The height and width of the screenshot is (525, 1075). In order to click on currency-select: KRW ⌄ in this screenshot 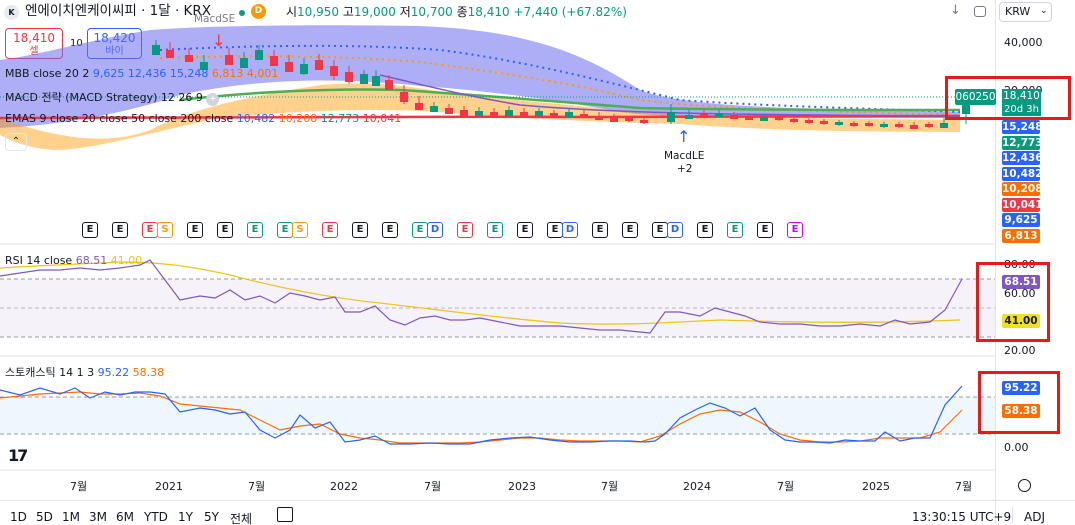, I will do `click(1025, 12)`.